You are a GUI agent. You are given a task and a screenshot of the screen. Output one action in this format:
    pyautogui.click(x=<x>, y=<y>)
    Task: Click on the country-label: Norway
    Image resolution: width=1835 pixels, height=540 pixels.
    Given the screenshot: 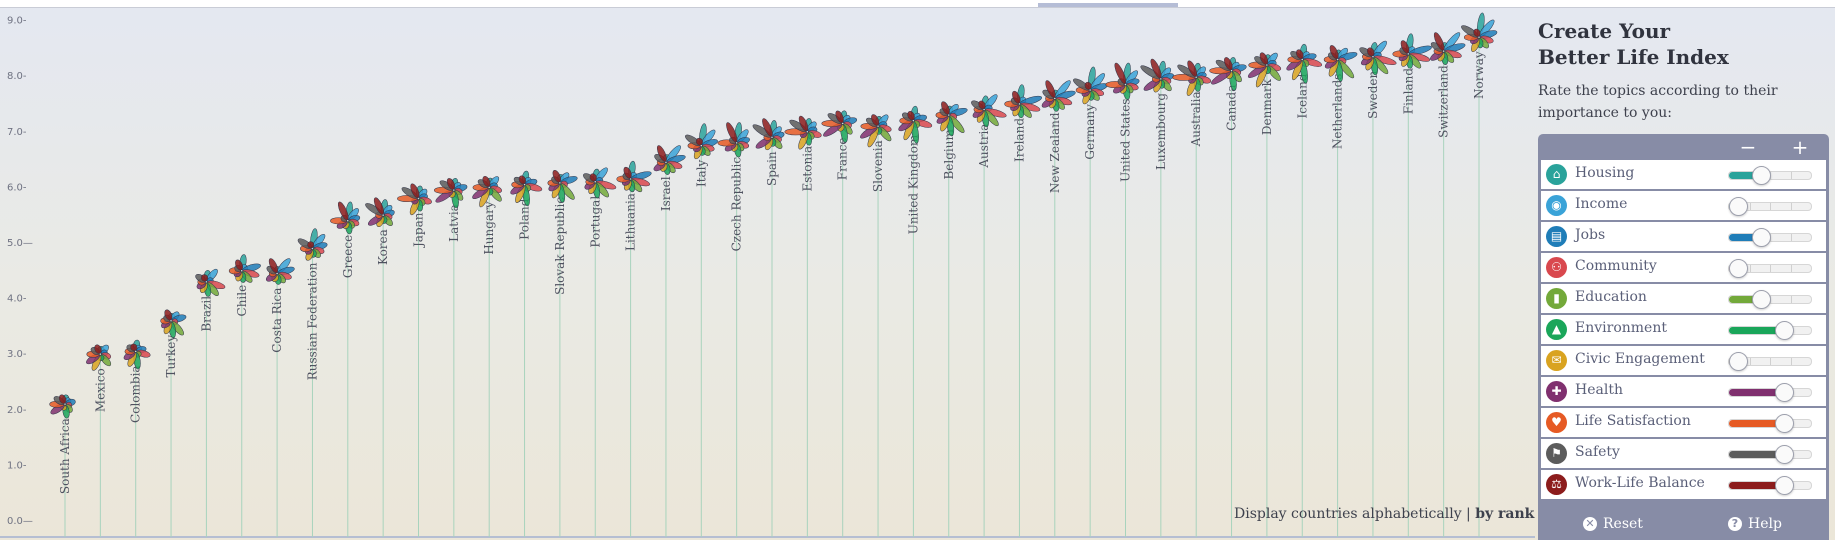 What is the action you would take?
    pyautogui.click(x=1479, y=75)
    